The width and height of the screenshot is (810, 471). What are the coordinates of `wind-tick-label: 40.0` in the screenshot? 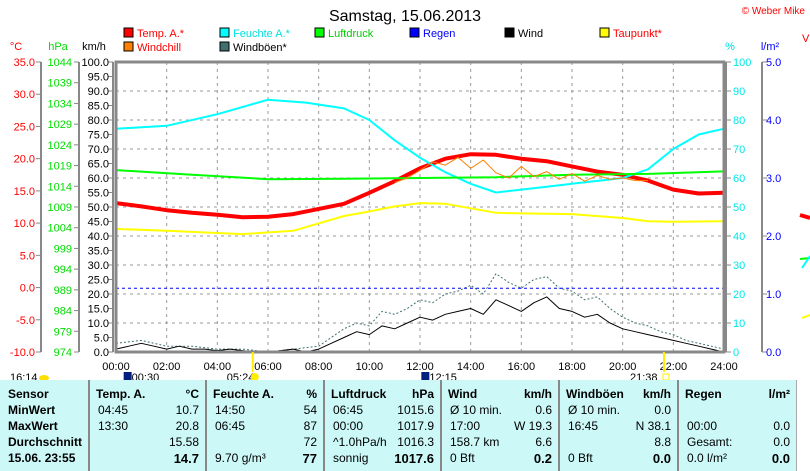 It's located at (98, 237).